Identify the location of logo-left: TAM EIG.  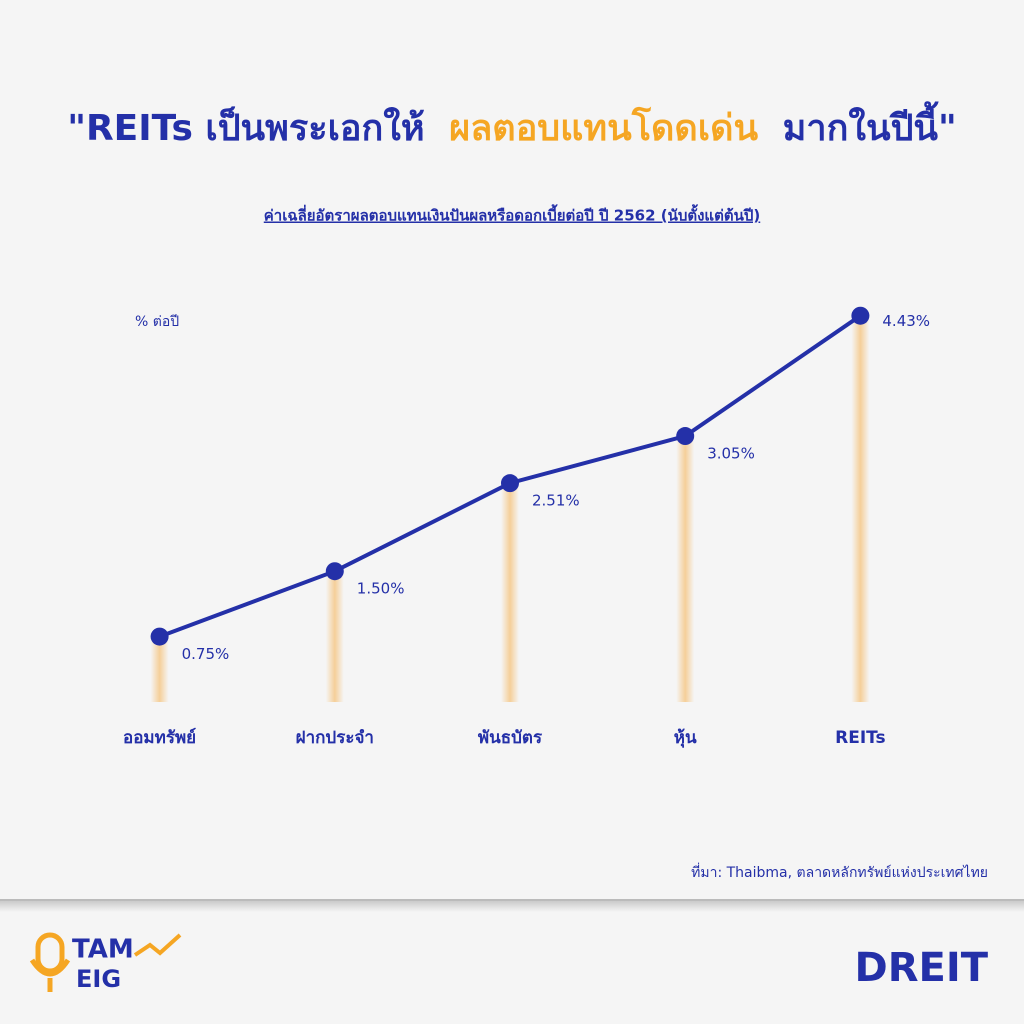
(105, 962).